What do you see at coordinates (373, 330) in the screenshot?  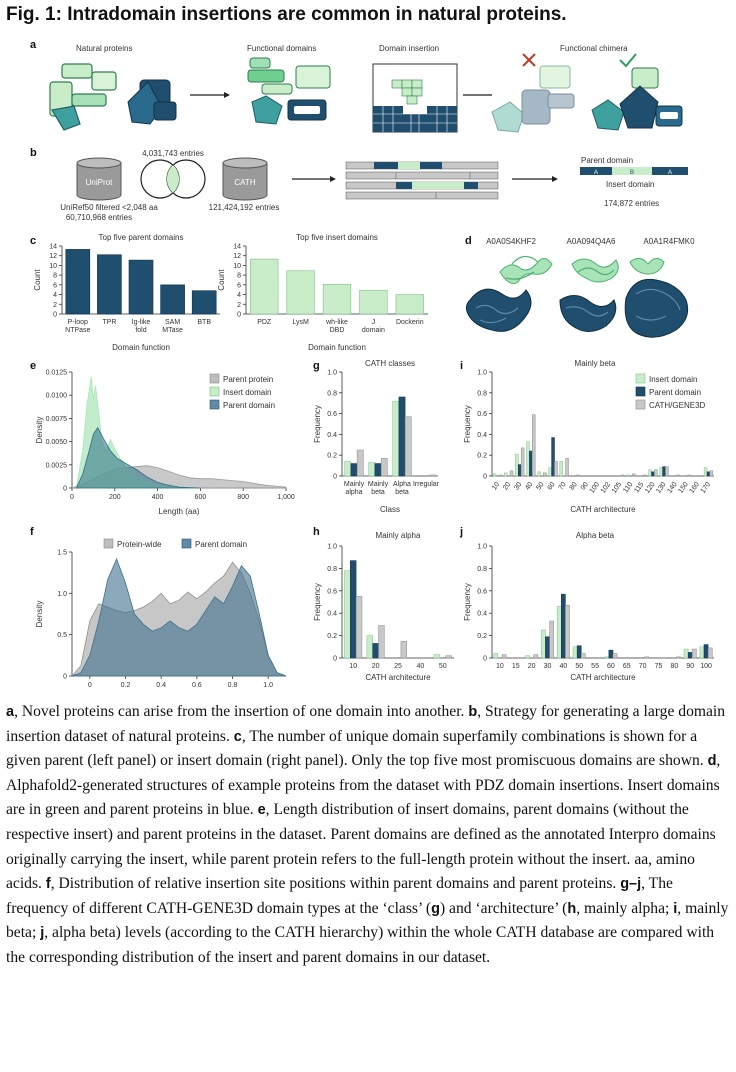 I see `x-tick-label: domain` at bounding box center [373, 330].